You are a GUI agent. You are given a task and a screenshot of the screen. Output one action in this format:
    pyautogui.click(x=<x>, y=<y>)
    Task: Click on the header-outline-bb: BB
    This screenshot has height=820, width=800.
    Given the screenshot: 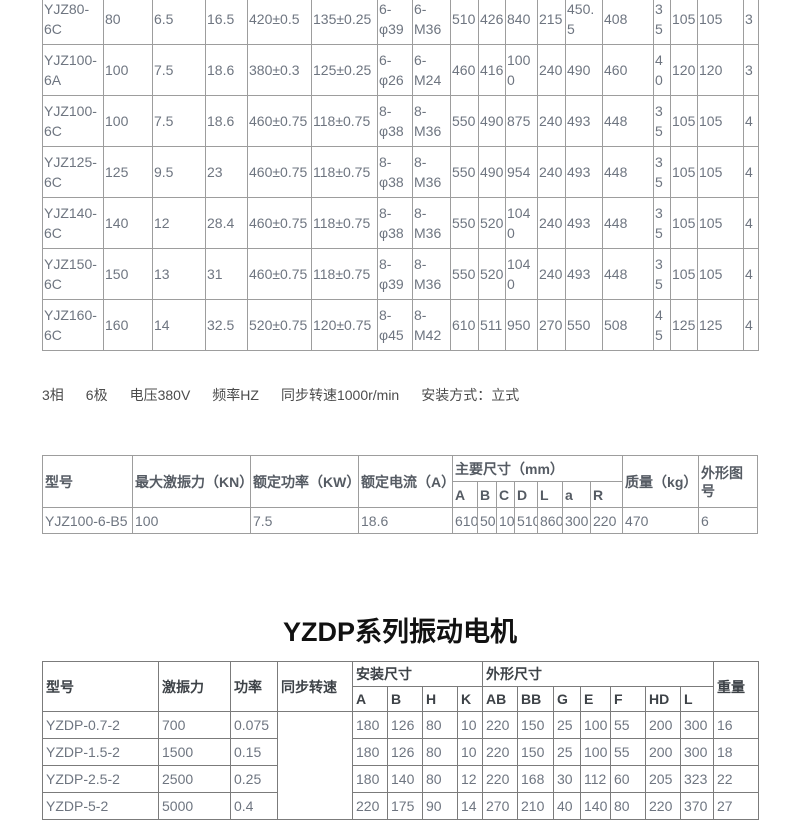 What is the action you would take?
    pyautogui.click(x=535, y=699)
    